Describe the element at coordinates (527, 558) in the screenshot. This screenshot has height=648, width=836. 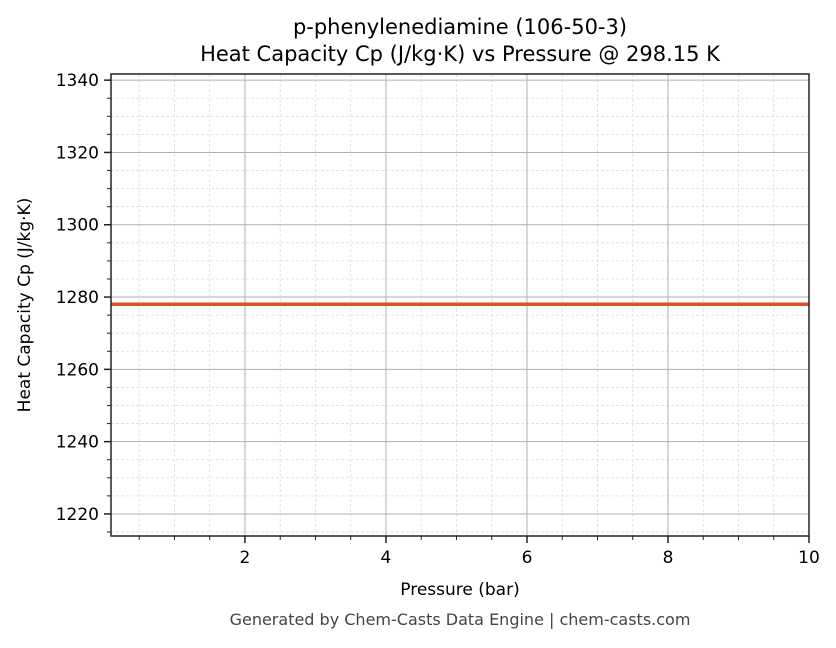
I see `x-tick-label: 6` at that location.